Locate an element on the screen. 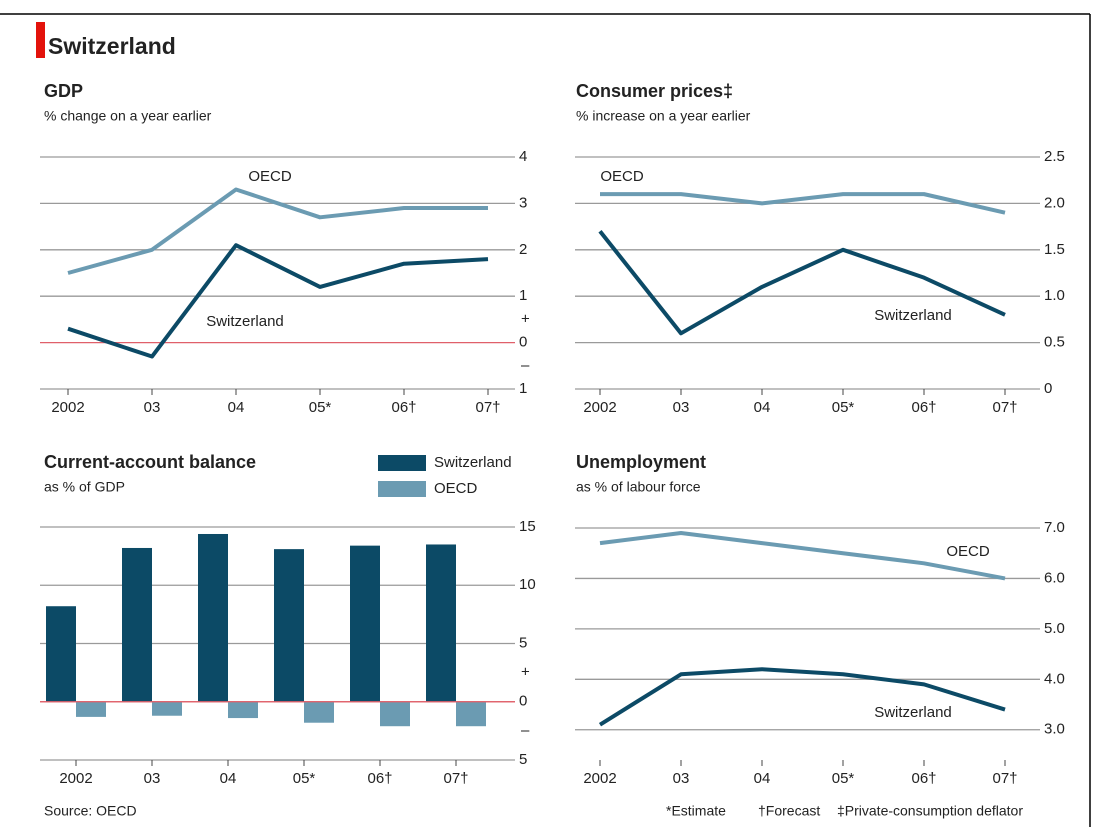 The width and height of the screenshot is (1093, 827). chart-title: GDP is located at coordinates (63, 91).